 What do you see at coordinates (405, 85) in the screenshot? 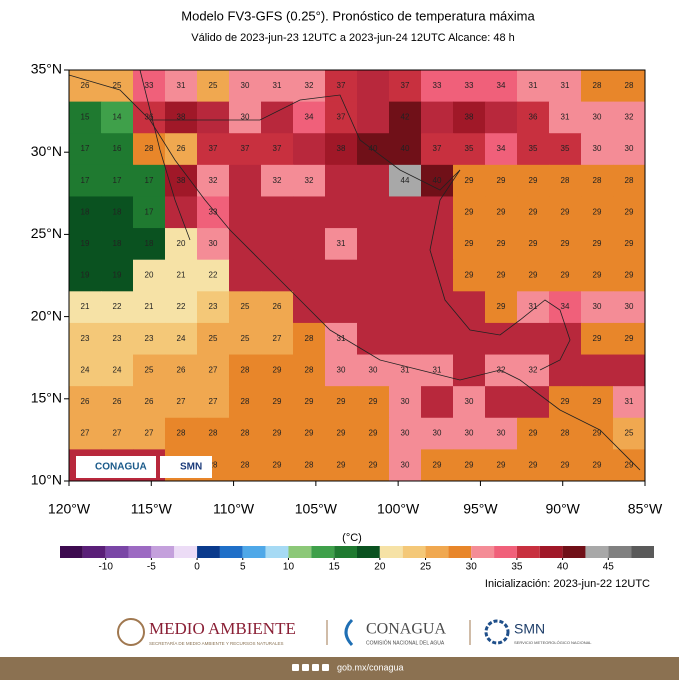
I see `temperature-label: 37` at bounding box center [405, 85].